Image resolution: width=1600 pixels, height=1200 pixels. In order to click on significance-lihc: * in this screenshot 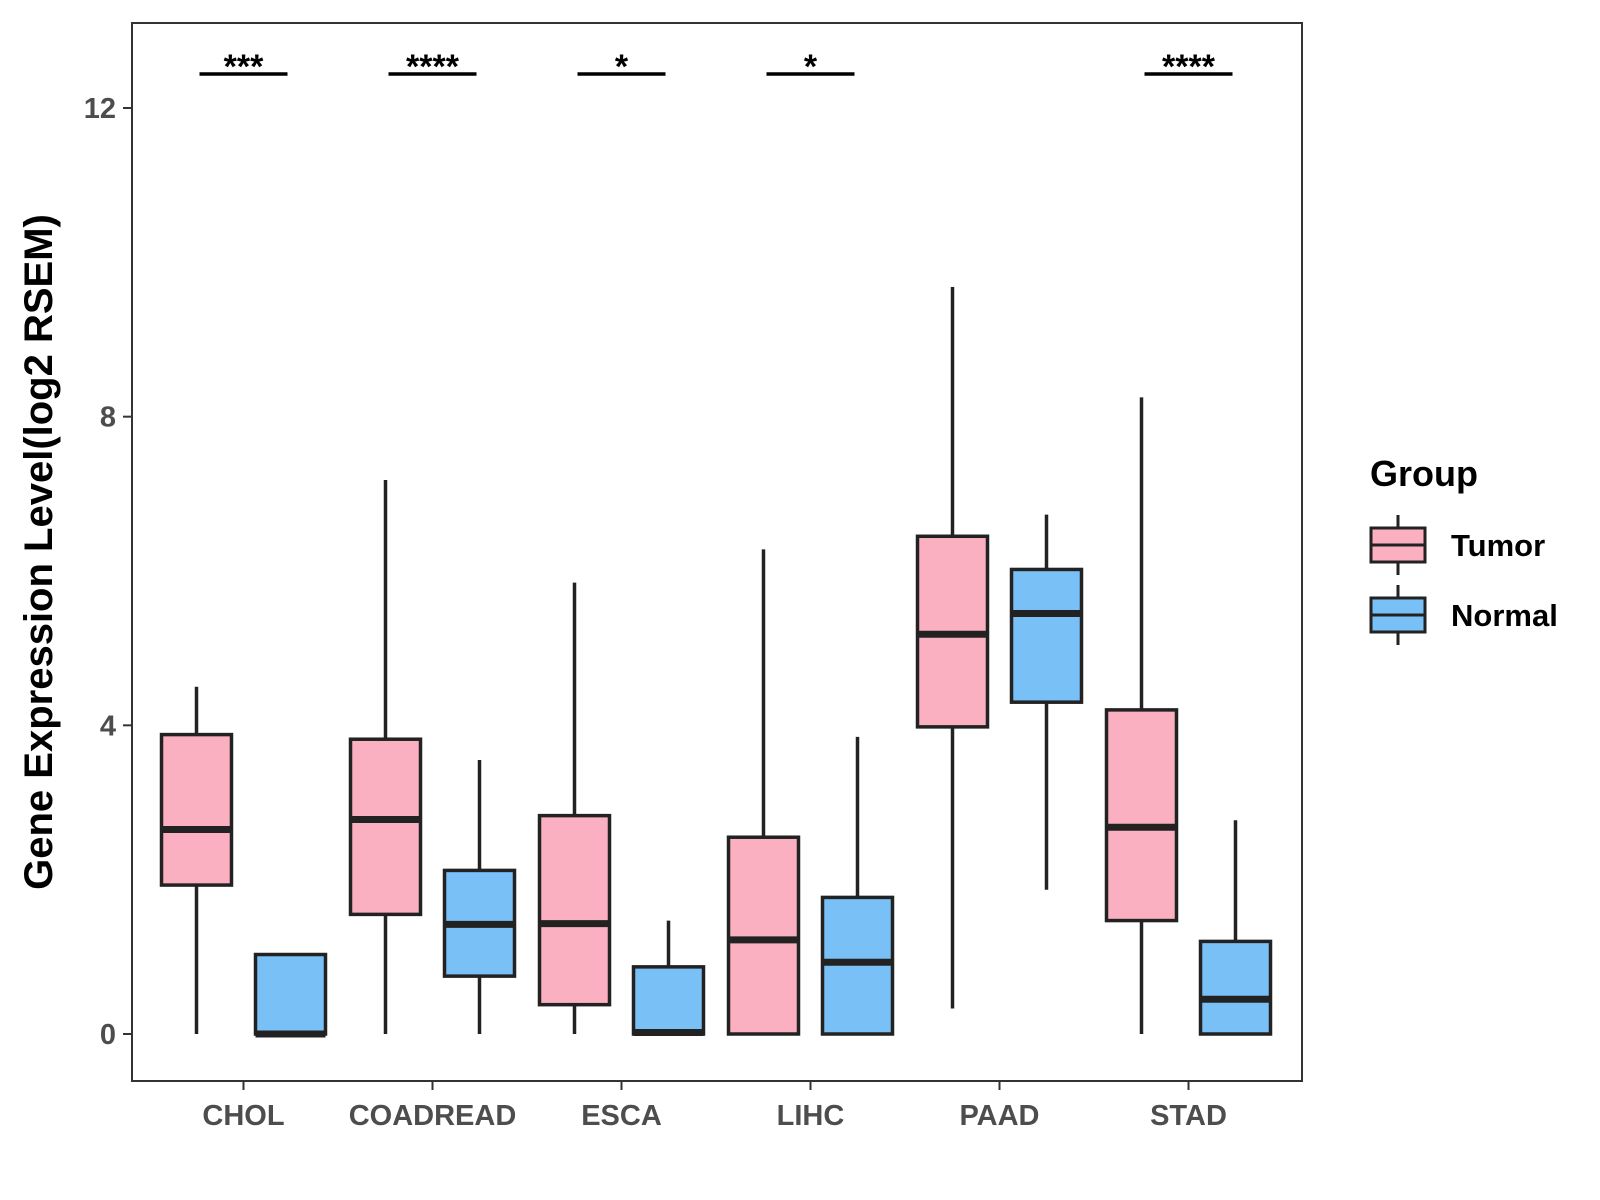, I will do `click(810, 67)`.